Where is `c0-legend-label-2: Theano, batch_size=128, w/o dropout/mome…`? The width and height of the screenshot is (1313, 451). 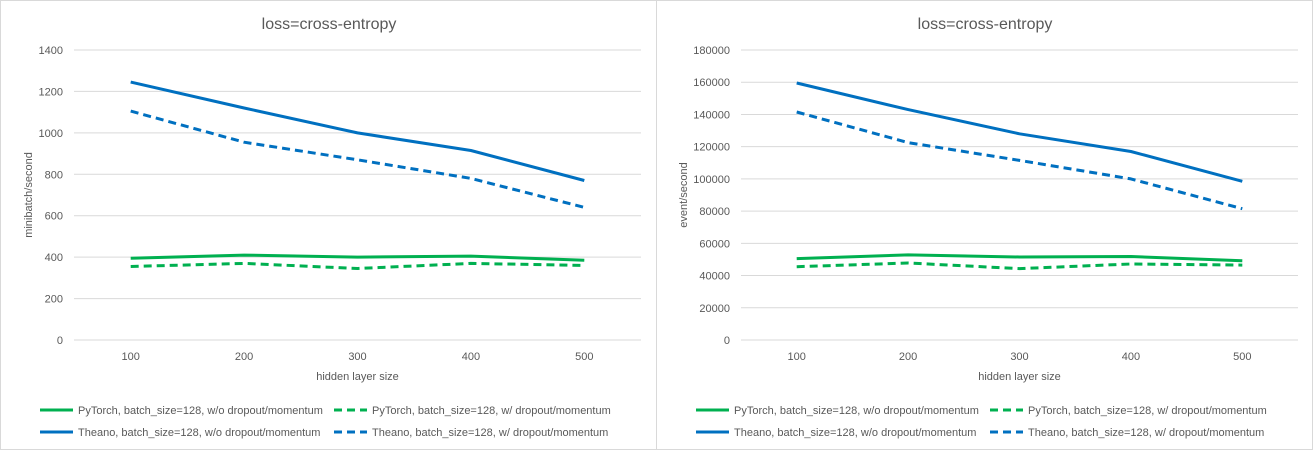
c0-legend-label-2: Theano, batch_size=128, w/o dropout/mome… is located at coordinates (199, 433).